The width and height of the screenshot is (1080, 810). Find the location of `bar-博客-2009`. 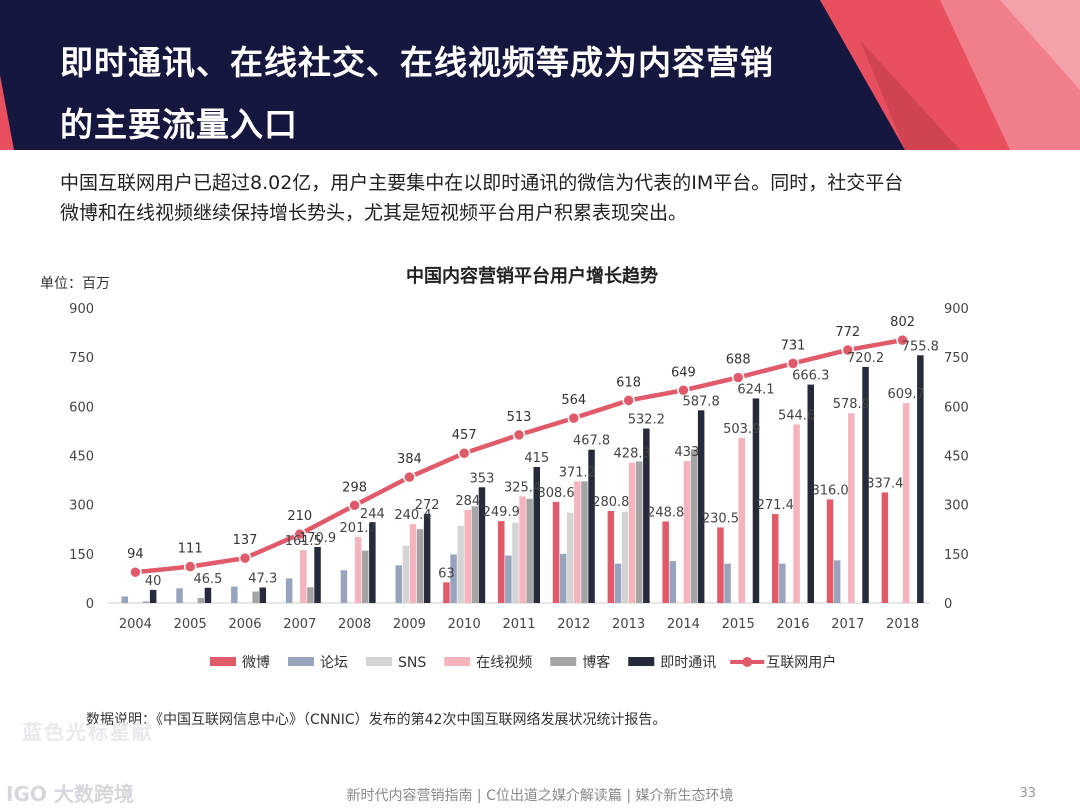

bar-博客-2009 is located at coordinates (420, 566).